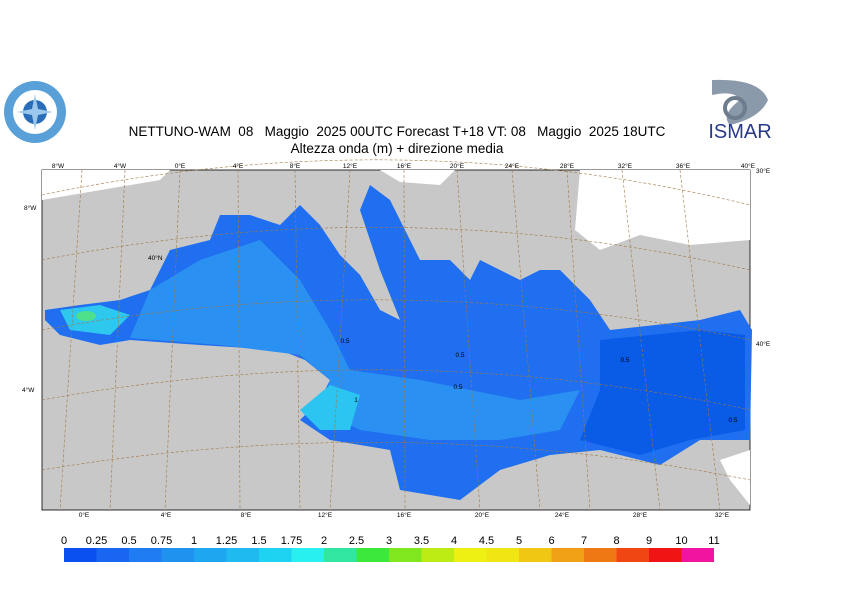 Image resolution: width=842 pixels, height=596 pixels. What do you see at coordinates (194, 541) in the screenshot?
I see `legend-label: 1` at bounding box center [194, 541].